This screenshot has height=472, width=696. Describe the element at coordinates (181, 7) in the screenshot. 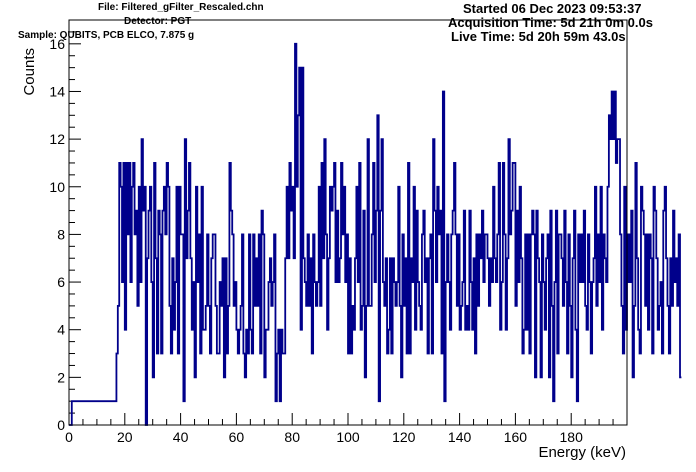

I see `file-label: File: Filtered_gFilter_Rescaled.chn` at that location.